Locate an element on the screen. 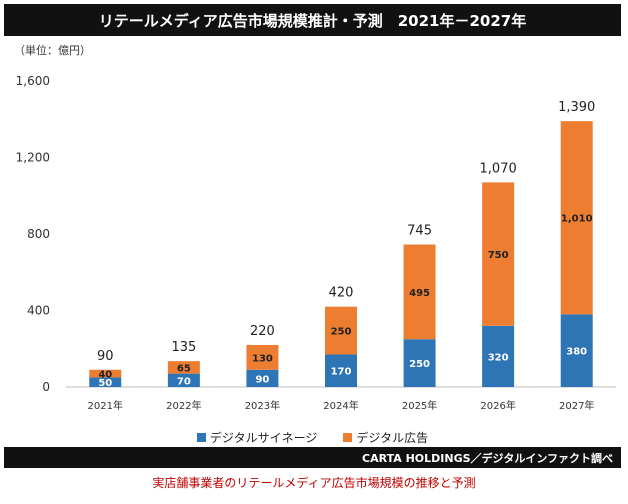 The image size is (628, 504). total-label: 1,390 is located at coordinates (576, 107).